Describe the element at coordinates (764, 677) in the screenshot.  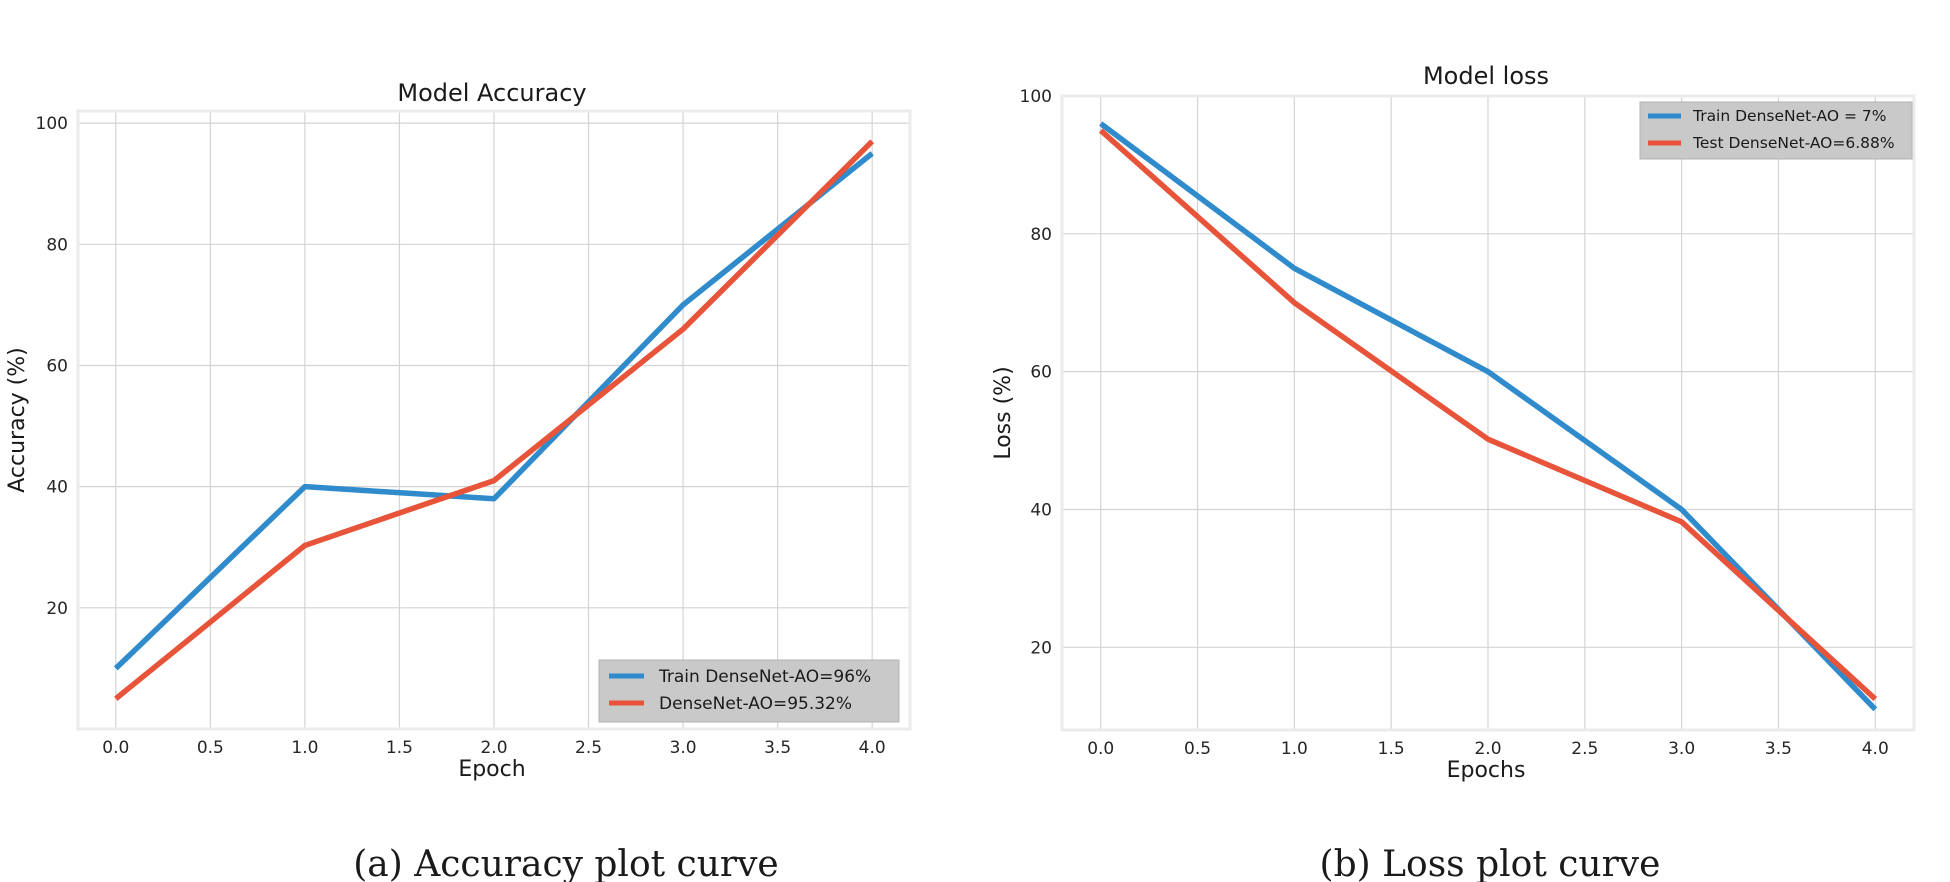
I see `accuracy-legend-label-train: Train DenseNet-AO=96%` at that location.